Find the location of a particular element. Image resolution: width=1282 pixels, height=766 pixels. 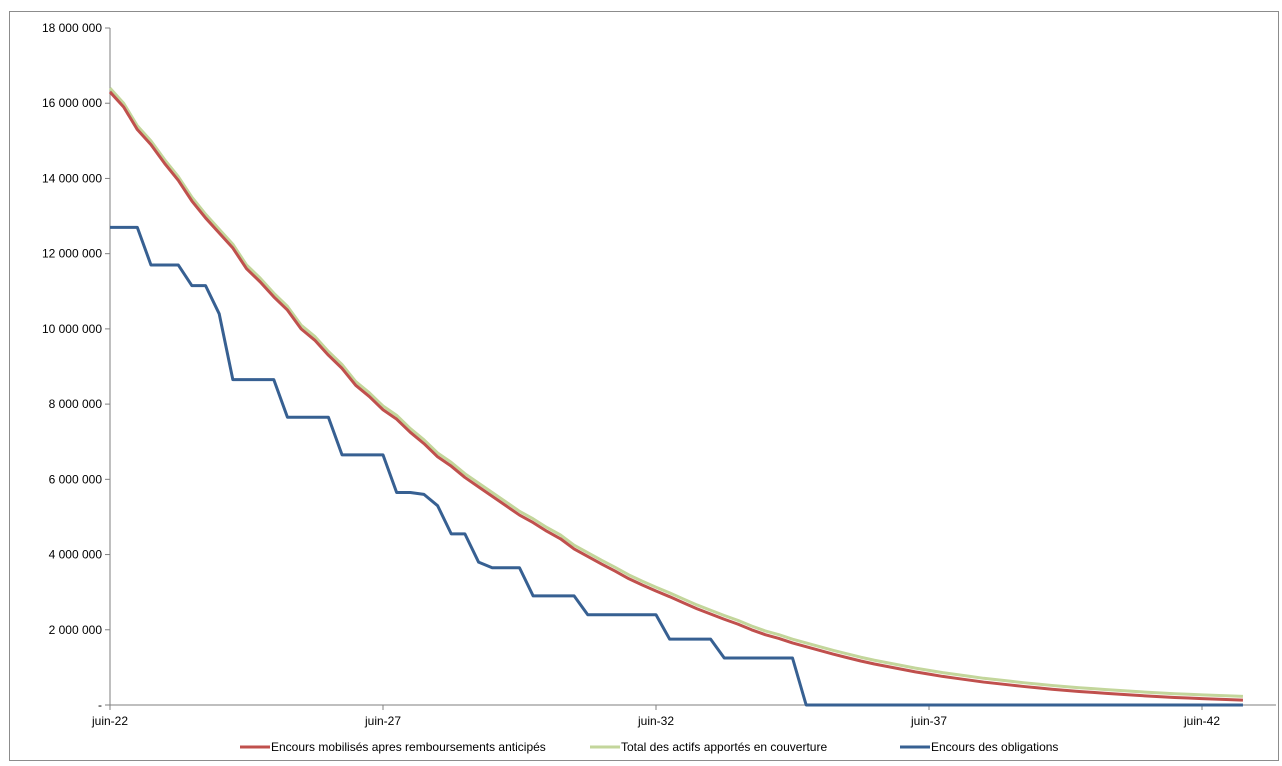

y-tick-label: 8 000 000 is located at coordinates (76, 404).